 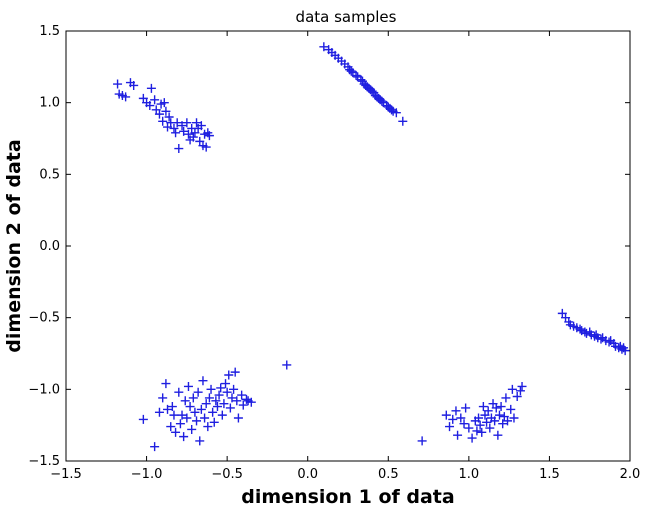 I want to click on y-tick-label: −1.0, so click(x=44, y=389).